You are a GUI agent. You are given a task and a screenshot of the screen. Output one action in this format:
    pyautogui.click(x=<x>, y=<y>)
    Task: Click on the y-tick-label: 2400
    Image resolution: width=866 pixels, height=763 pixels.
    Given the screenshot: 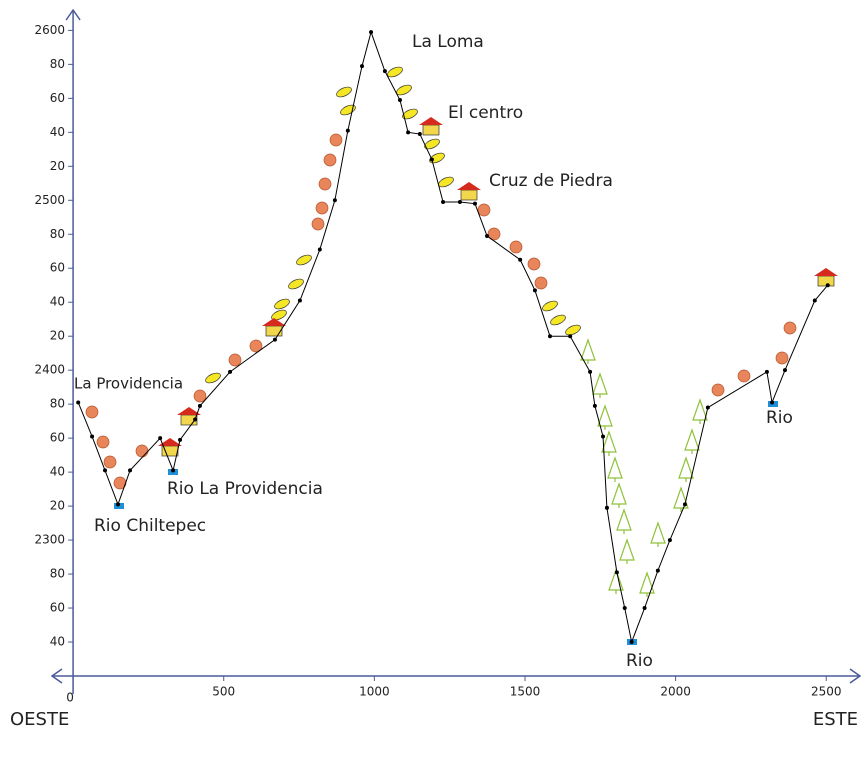 What is the action you would take?
    pyautogui.click(x=50, y=370)
    